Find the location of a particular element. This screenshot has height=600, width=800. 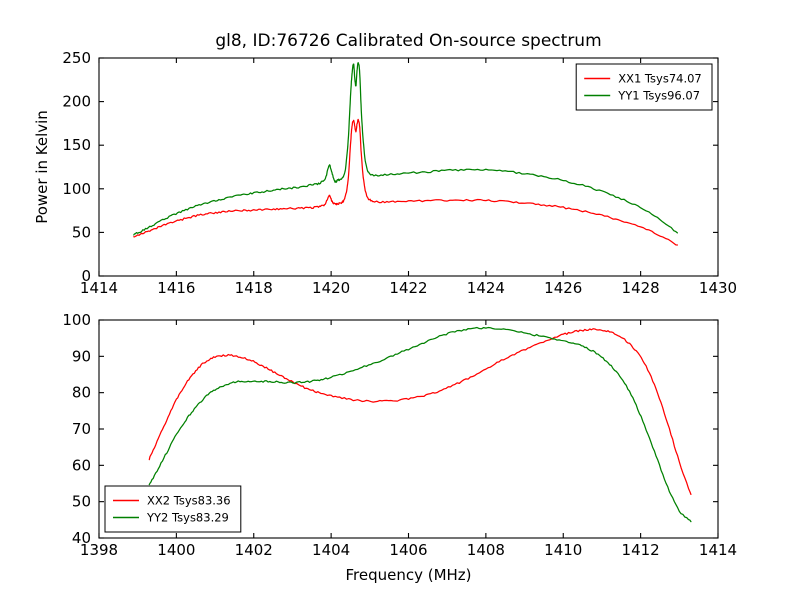

y-tick-label: 90 is located at coordinates (81, 356).